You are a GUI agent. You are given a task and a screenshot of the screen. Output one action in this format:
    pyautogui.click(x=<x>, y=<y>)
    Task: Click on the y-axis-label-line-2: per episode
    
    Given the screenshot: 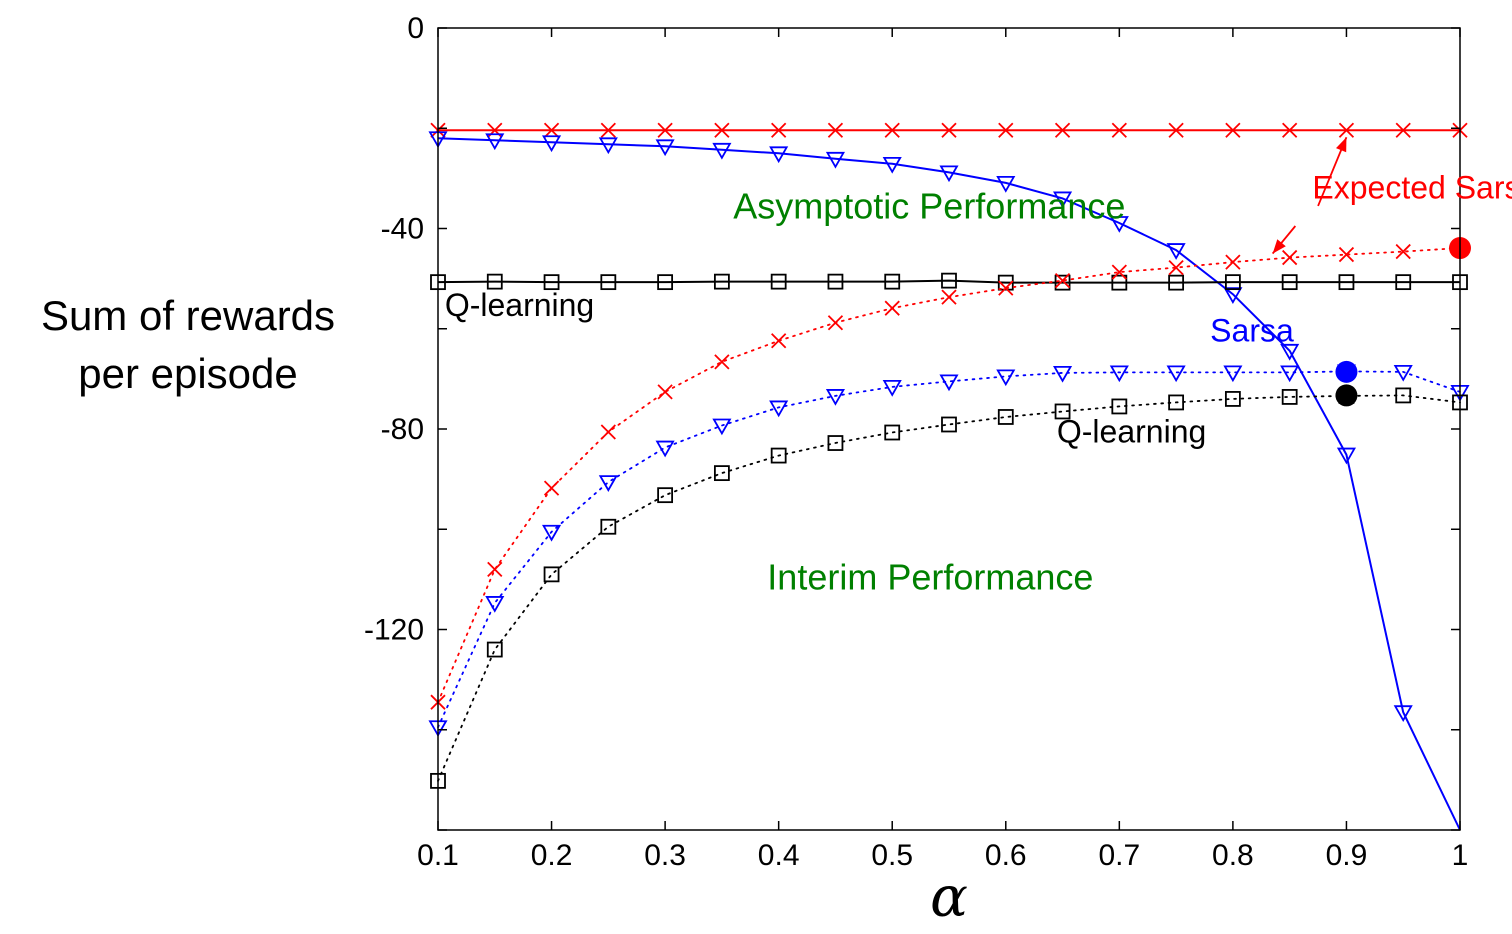 What is the action you would take?
    pyautogui.click(x=188, y=373)
    